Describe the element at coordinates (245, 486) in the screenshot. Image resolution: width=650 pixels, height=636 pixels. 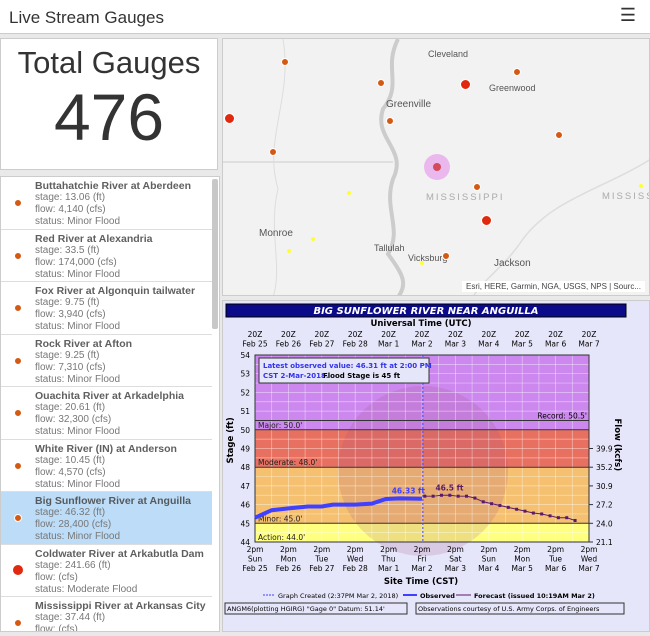
I see `y-tick-label: 47` at that location.